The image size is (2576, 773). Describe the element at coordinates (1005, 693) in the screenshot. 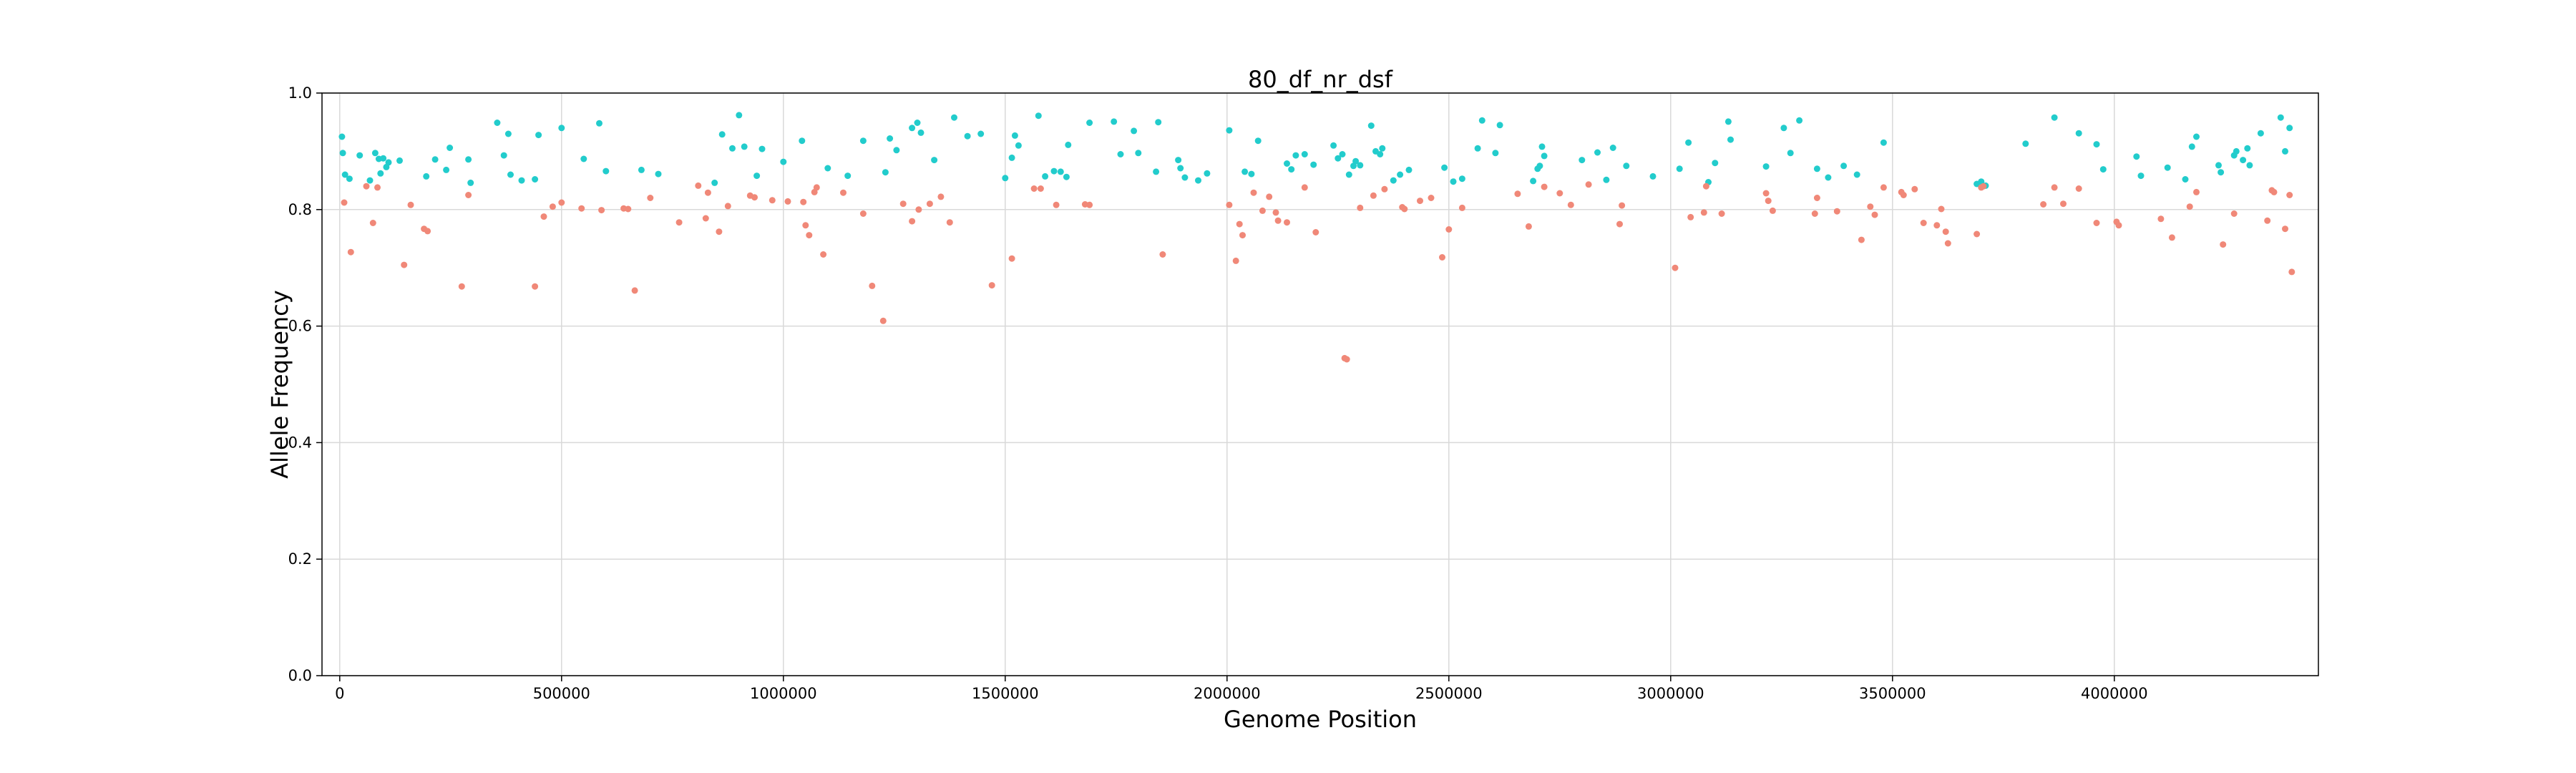

I see `x-tick-label: 1500000` at that location.